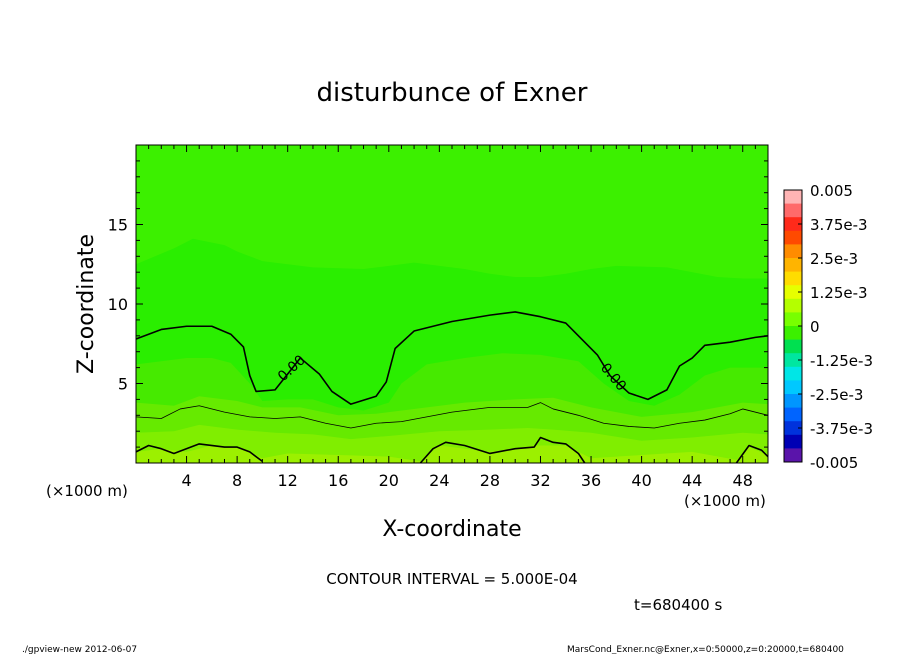 This screenshot has height=654, width=904. I want to click on footer-left: ./gpview-new 2012-06-07, so click(79, 649).